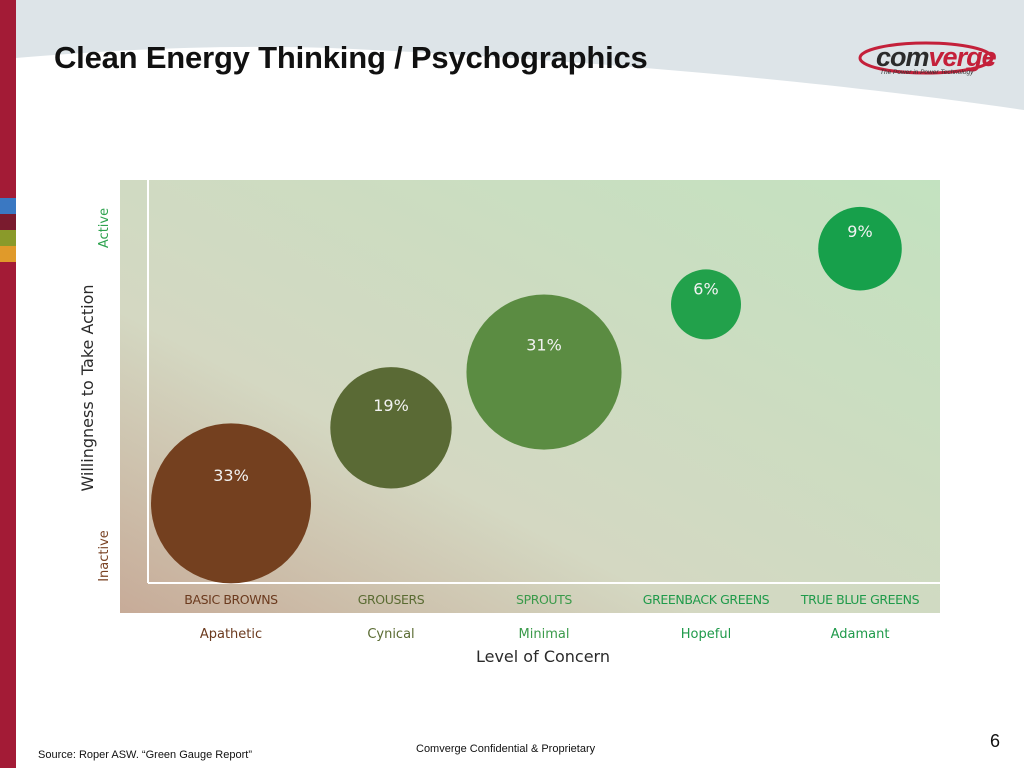  Describe the element at coordinates (231, 503) in the screenshot. I see `bubble-basic-browns` at that location.